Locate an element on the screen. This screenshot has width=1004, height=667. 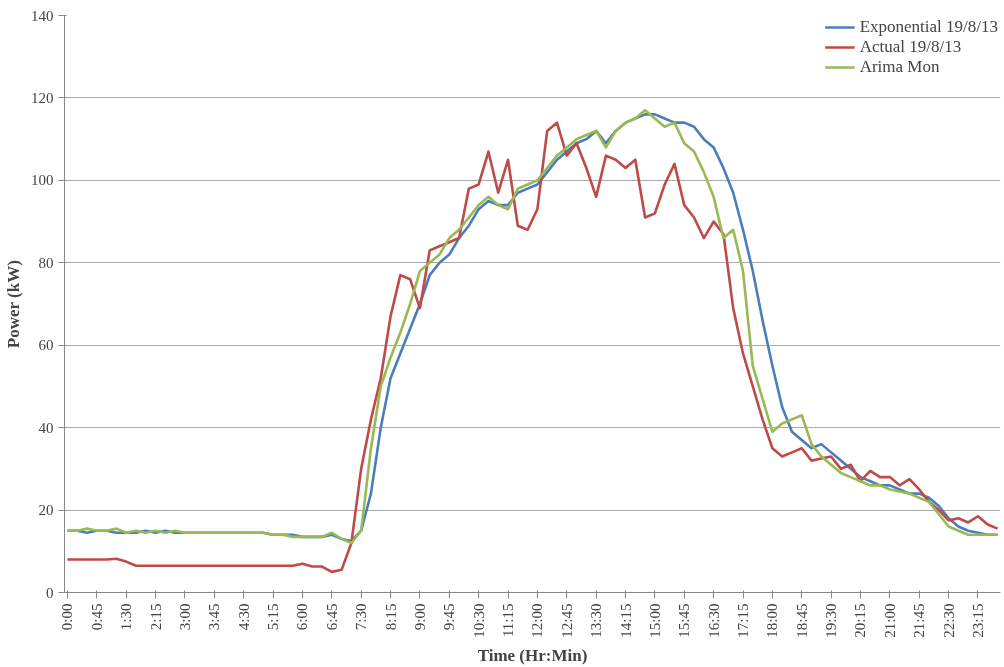
legend-label: Exponential 19/8/13 is located at coordinates (928, 27).